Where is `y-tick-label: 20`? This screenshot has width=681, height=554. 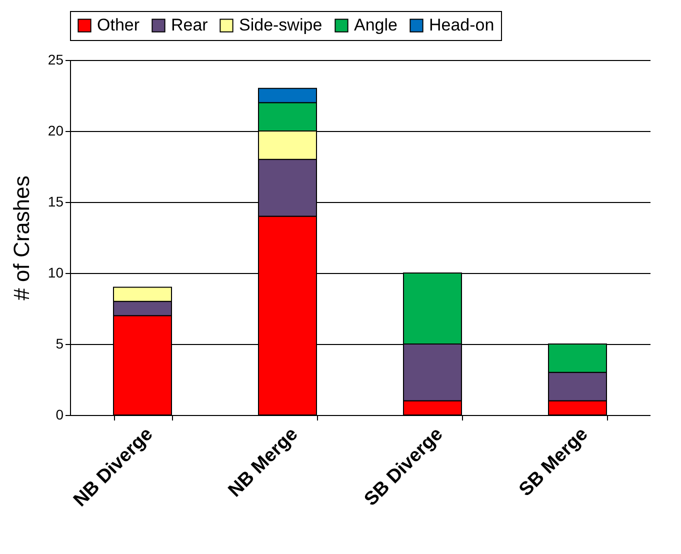 y-tick-label: 20 is located at coordinates (56, 130).